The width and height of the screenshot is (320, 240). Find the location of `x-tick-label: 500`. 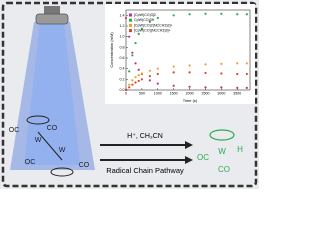

x-tick-label: 500 is located at coordinates (142, 93).